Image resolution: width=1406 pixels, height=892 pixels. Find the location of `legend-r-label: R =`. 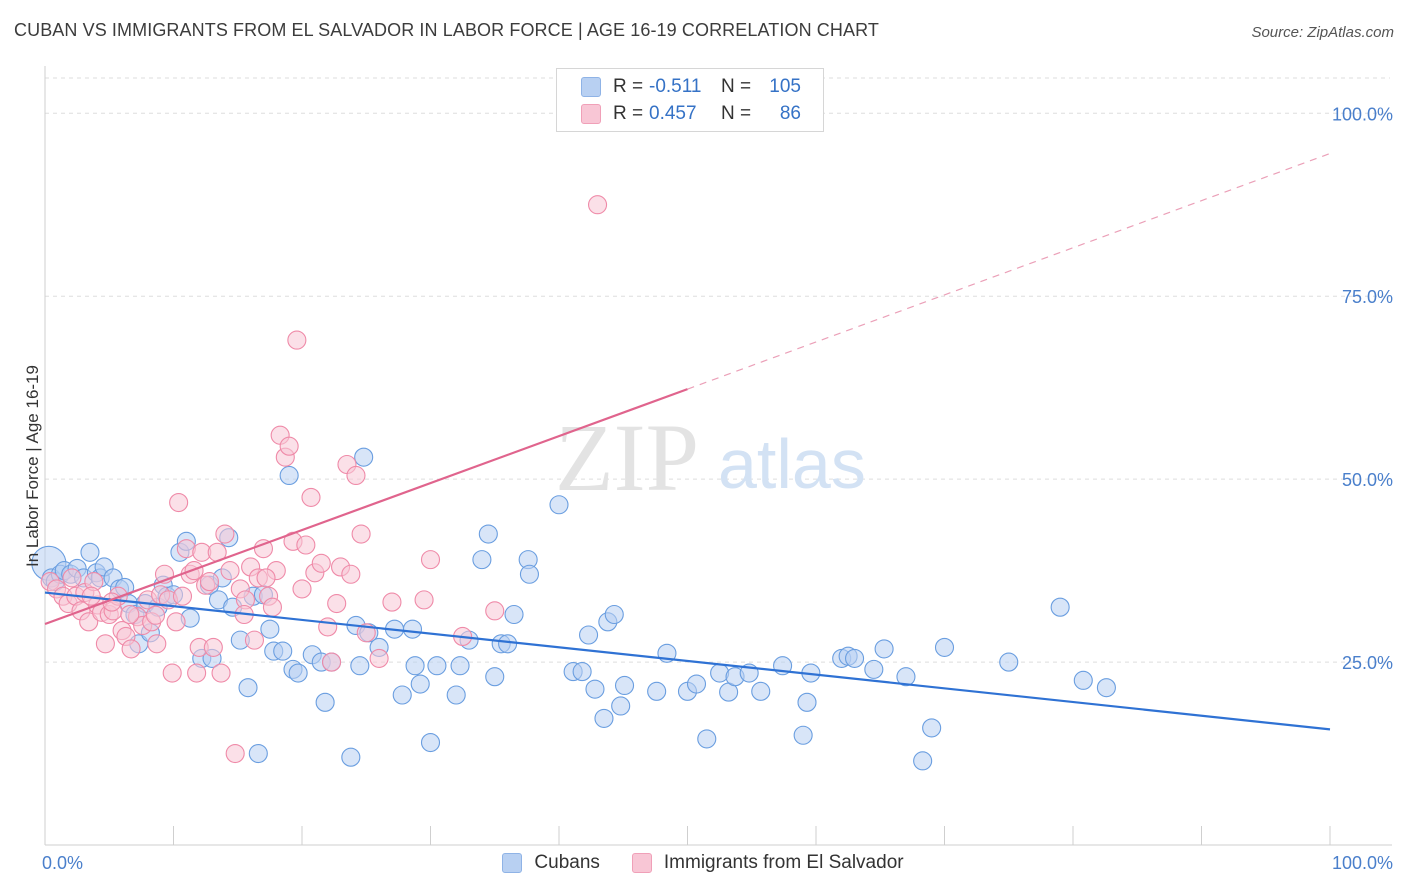

legend-r-label: R = is located at coordinates (628, 86).